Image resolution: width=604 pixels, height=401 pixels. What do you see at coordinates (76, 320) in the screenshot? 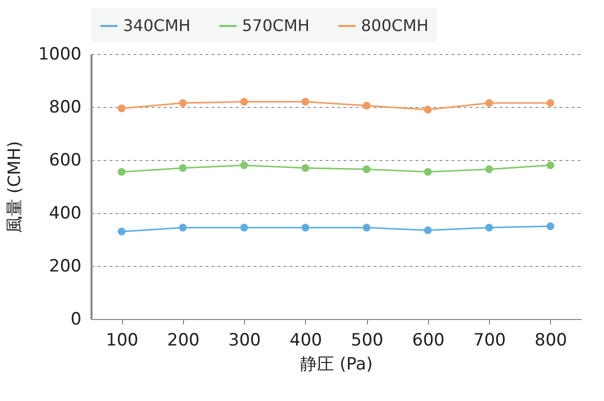
I see `y-tick-label: 0` at bounding box center [76, 320].